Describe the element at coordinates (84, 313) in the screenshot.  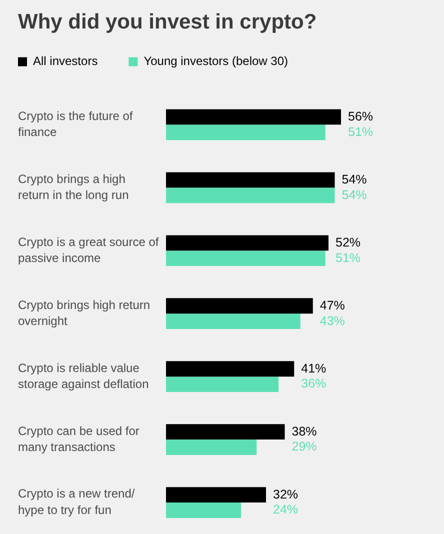
I see `y-tick-label: Crypto brings high return overnight` at that location.